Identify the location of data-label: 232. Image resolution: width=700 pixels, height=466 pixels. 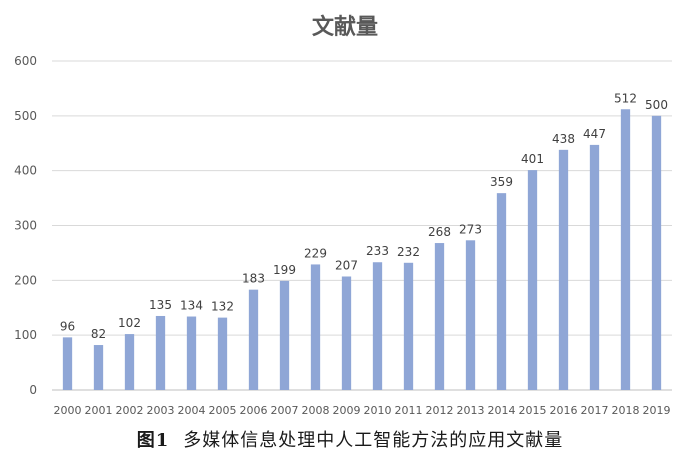
(408, 252).